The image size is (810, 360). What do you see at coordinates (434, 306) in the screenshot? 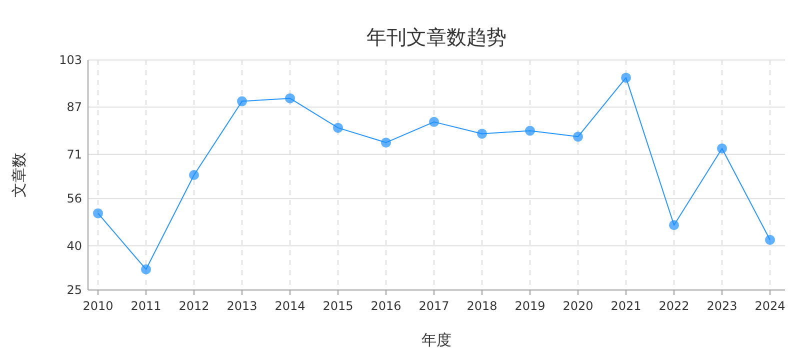
I see `x-tick-label: 2017` at bounding box center [434, 306].